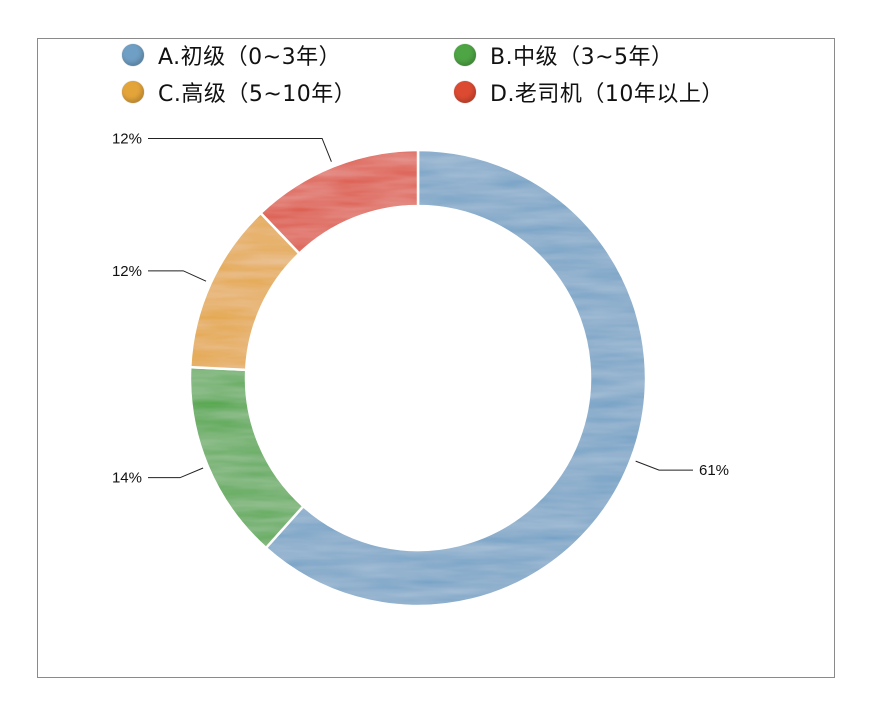  Describe the element at coordinates (247, 457) in the screenshot. I see `slice-b` at that location.